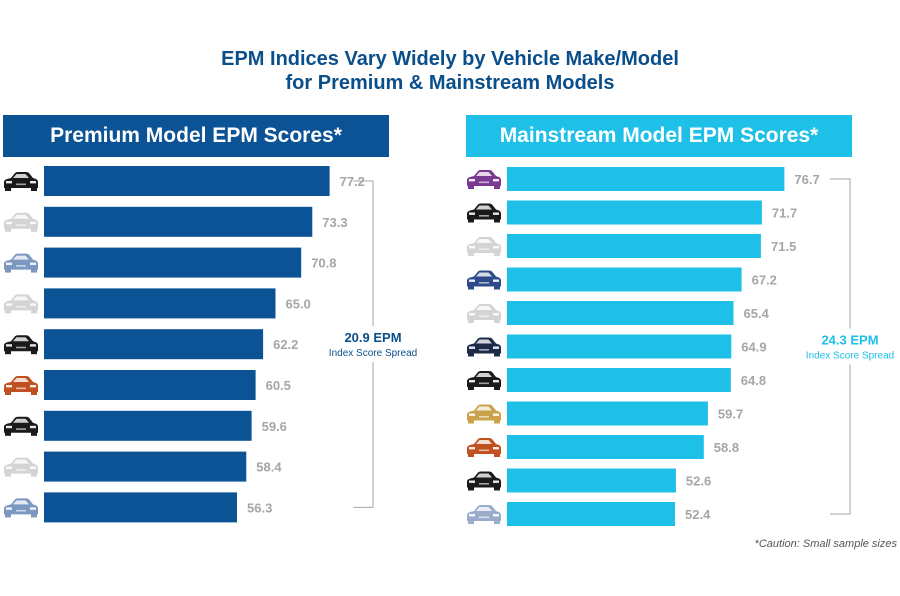  Describe the element at coordinates (274, 426) in the screenshot. I see `premium-value-label: 59.6` at that location.